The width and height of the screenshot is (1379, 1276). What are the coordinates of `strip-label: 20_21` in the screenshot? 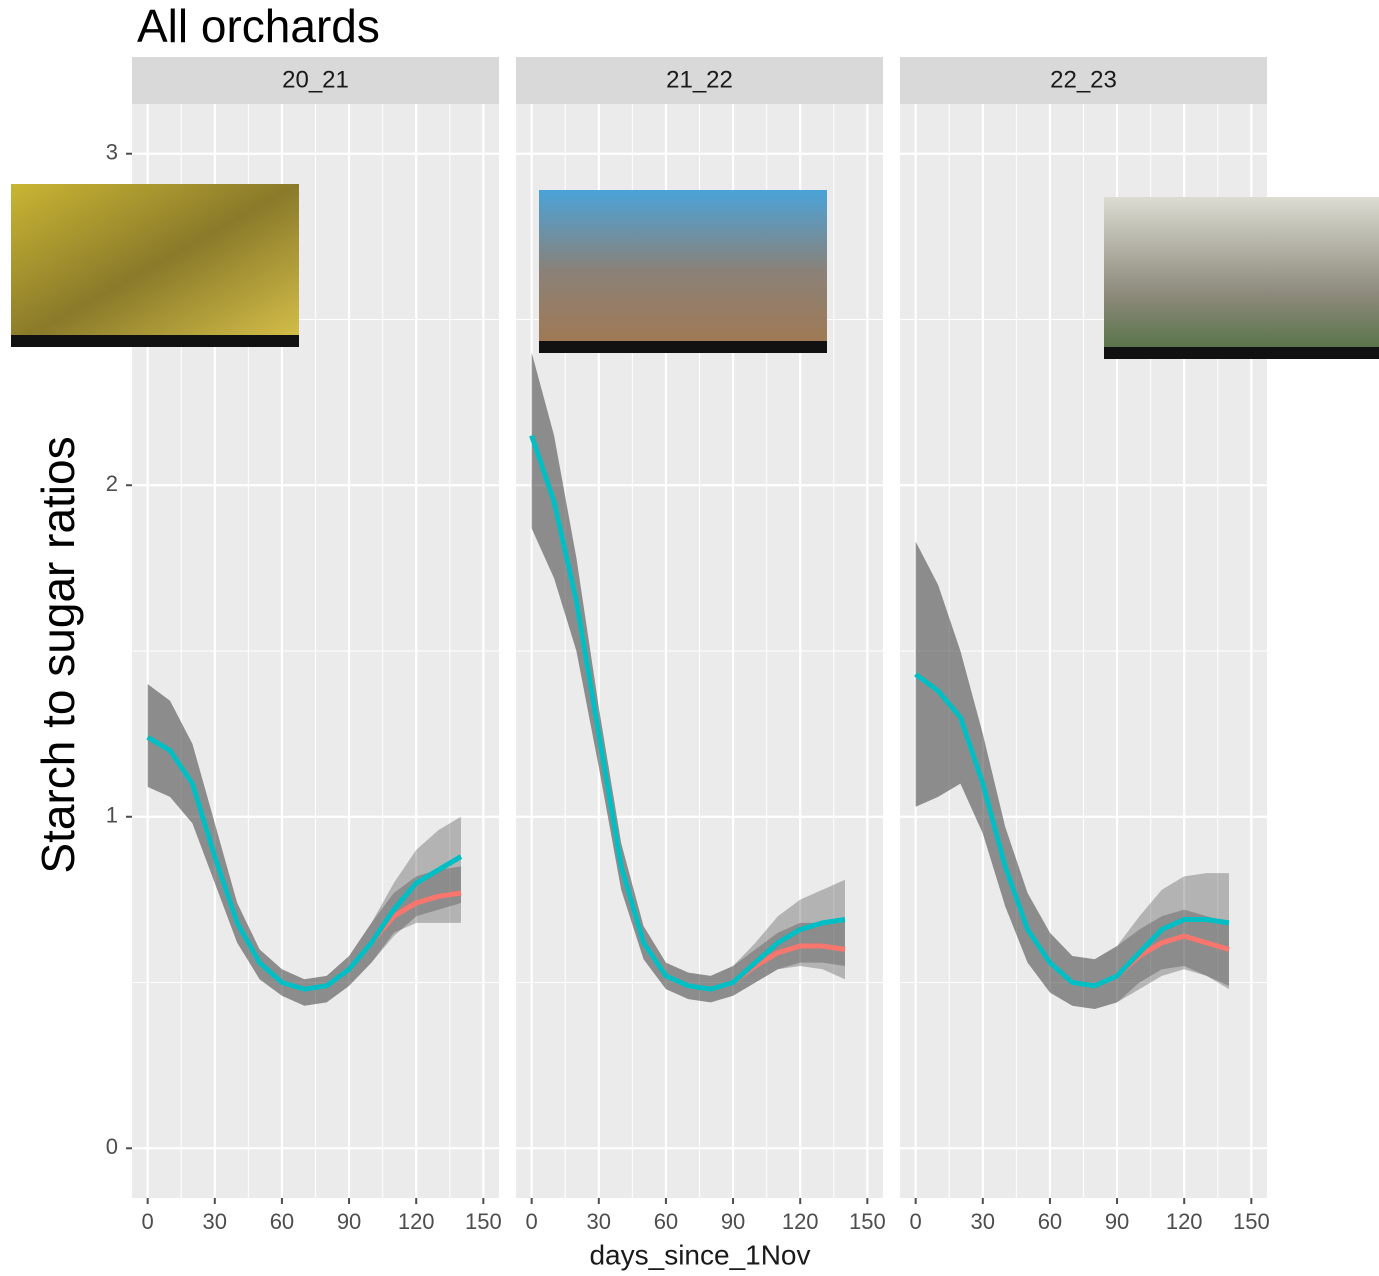 It's located at (315, 79).